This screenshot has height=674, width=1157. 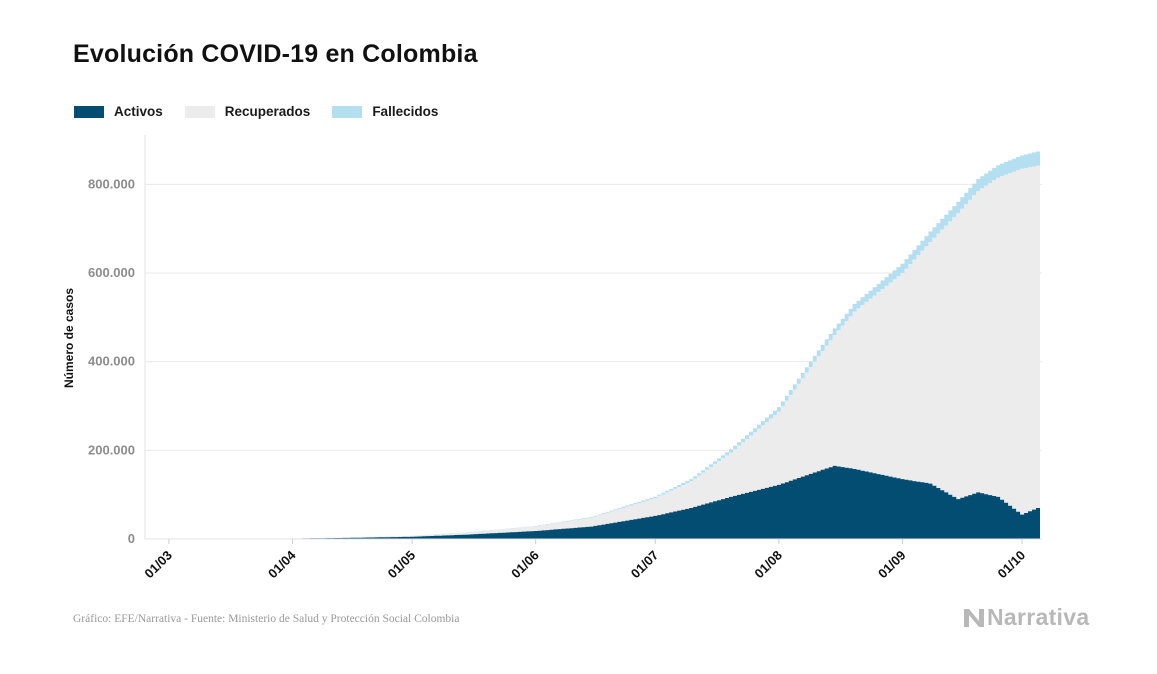 I want to click on narrativa-logo-icon, so click(x=974, y=617).